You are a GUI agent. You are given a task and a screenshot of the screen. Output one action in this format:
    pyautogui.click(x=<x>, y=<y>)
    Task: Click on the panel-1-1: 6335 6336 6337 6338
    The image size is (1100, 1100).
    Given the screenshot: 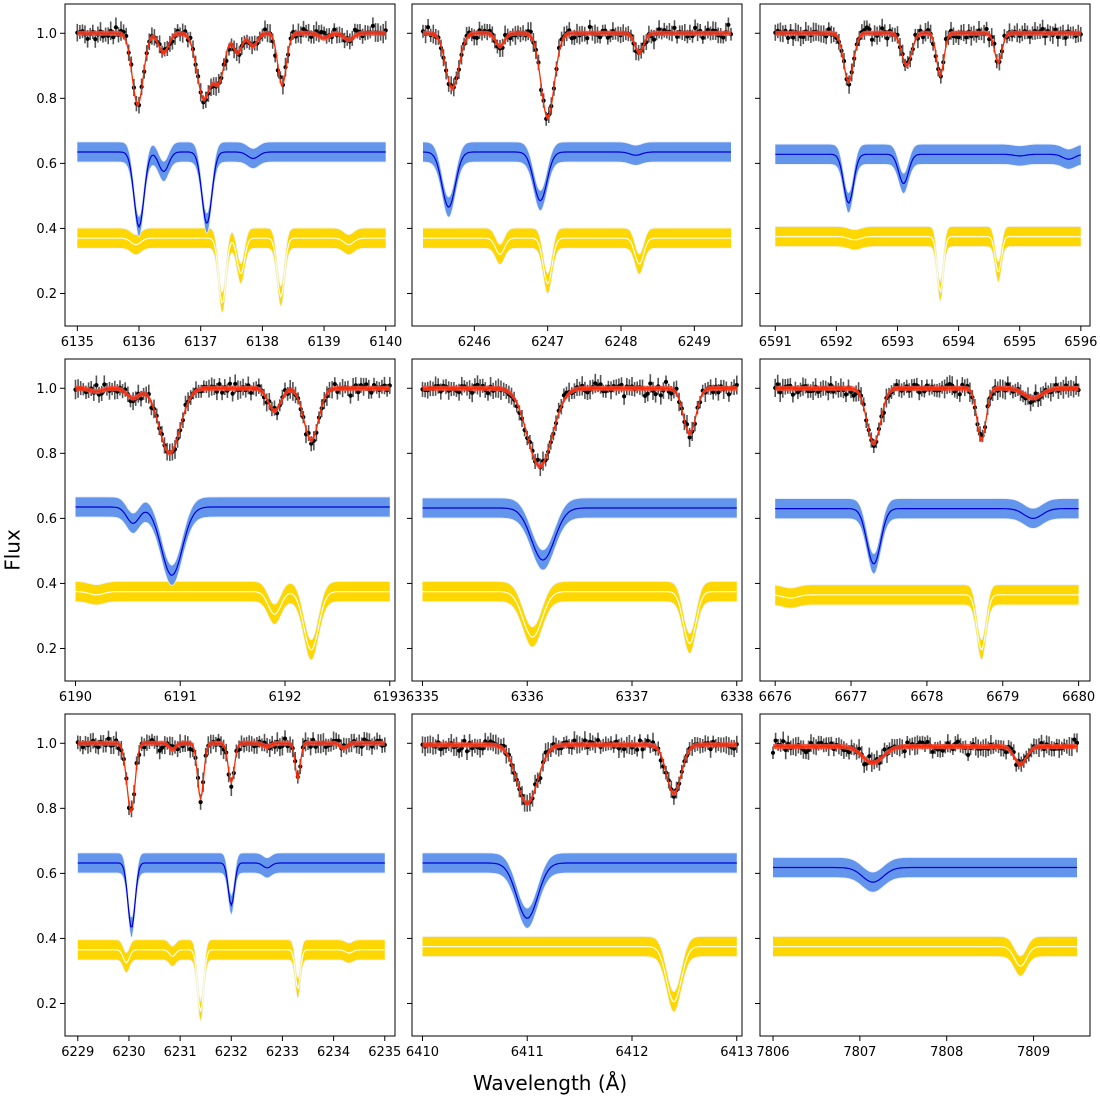 What is the action you would take?
    pyautogui.click(x=579, y=531)
    